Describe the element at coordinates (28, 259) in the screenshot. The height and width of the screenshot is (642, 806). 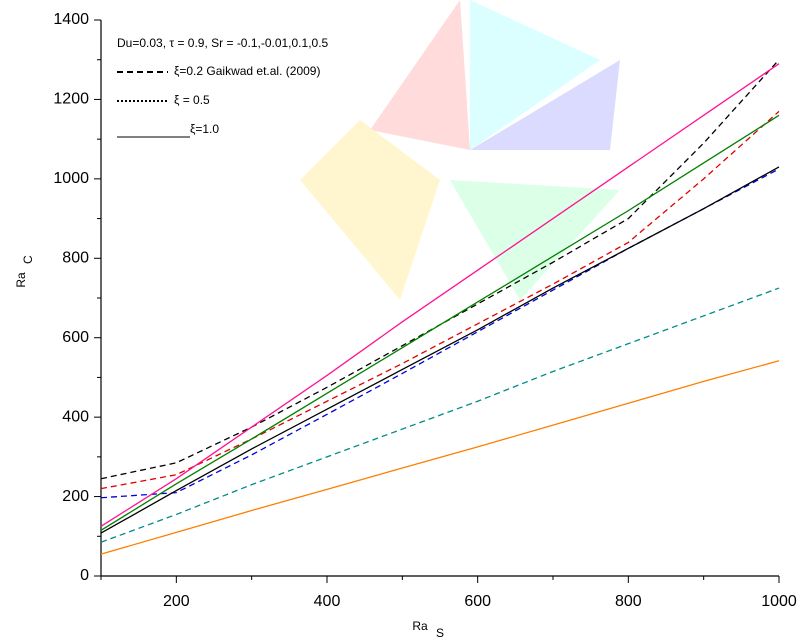
I see `y-label-sub: C` at that location.